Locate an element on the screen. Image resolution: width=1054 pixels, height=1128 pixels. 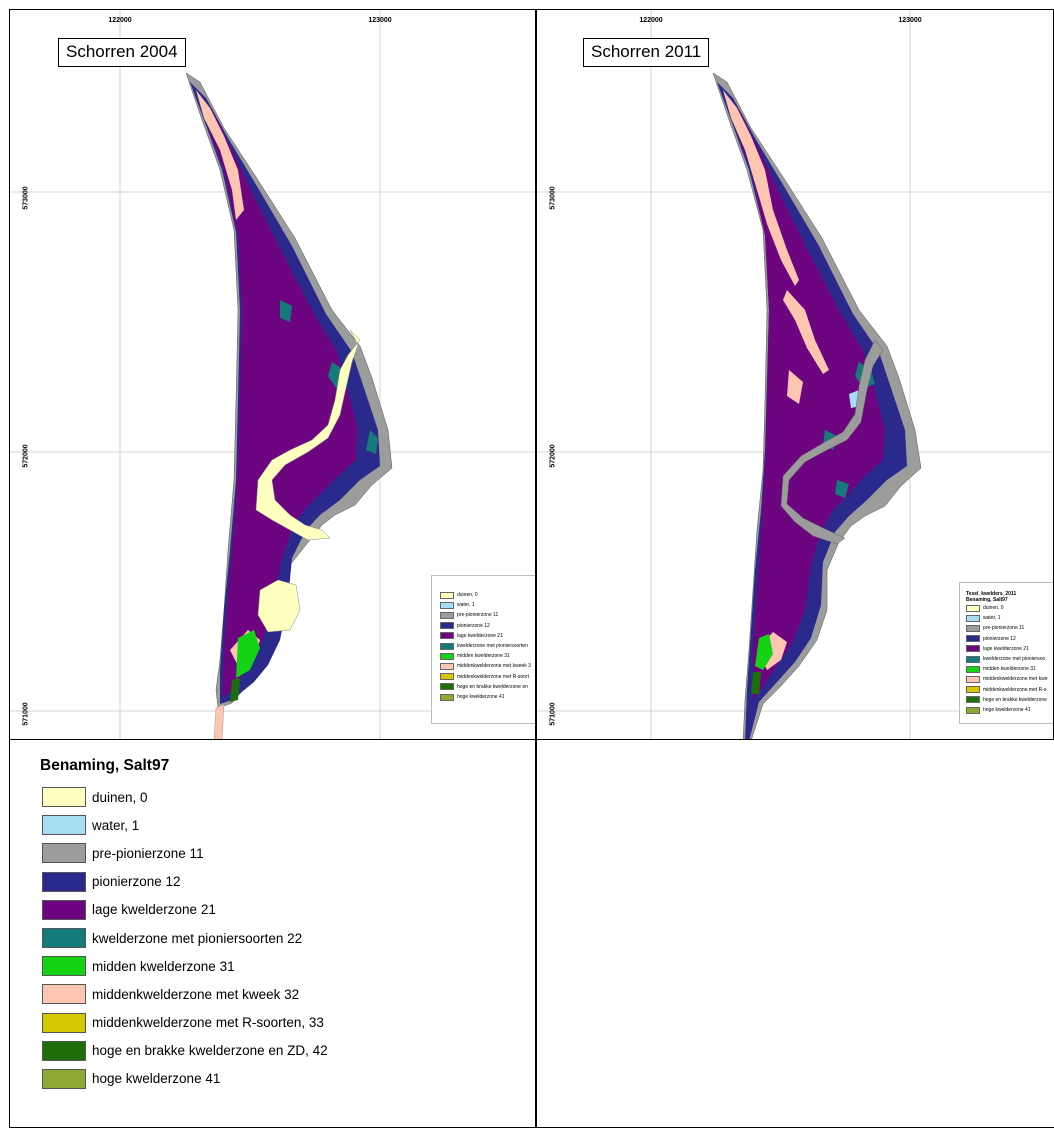
legend-label: midden kwelderzone 31 is located at coordinates (163, 966).